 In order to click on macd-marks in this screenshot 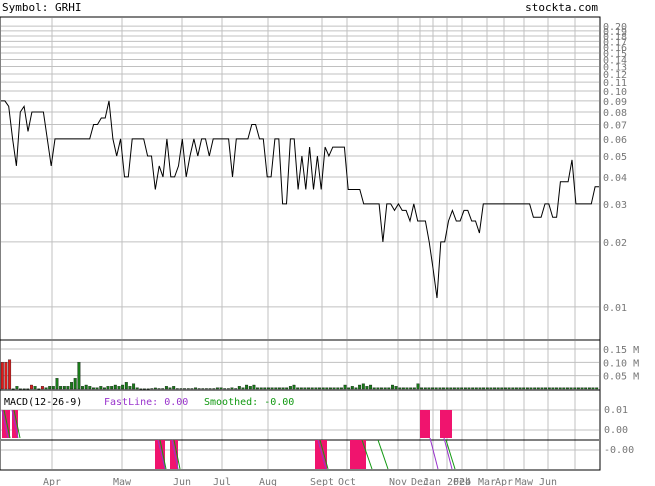, I will do `click(228, 439)`.